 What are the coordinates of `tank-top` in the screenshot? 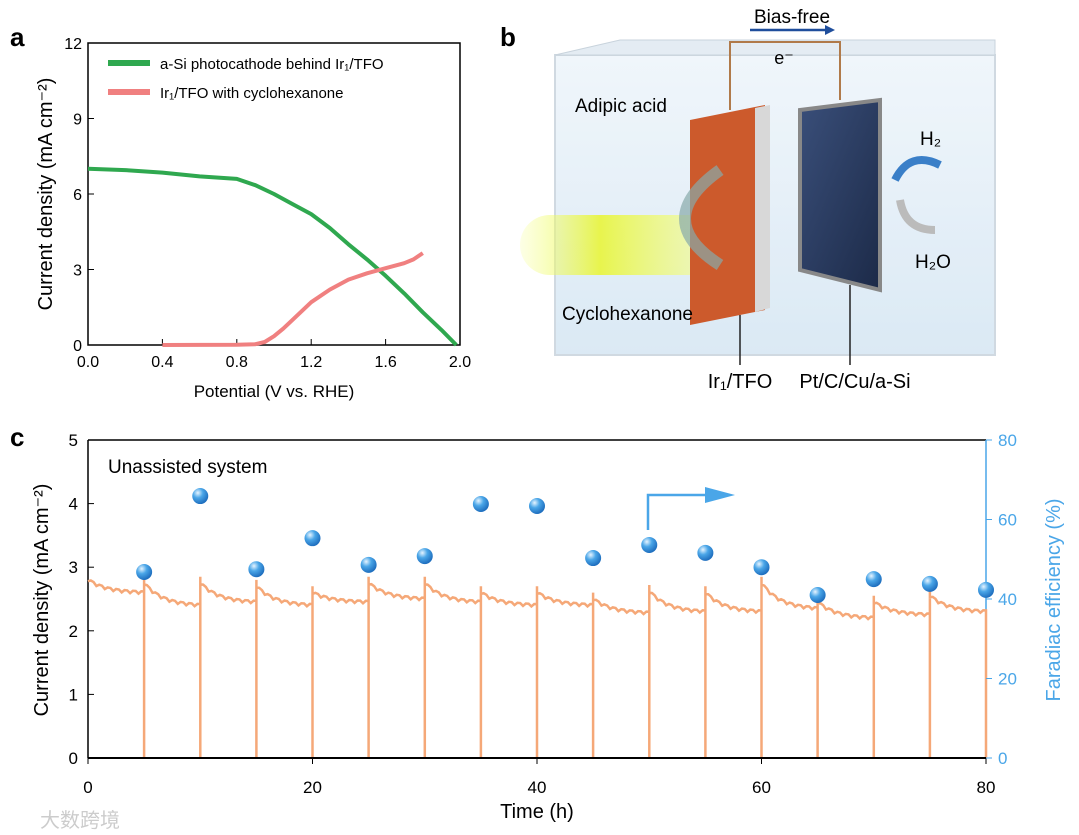 It's located at (775, 47).